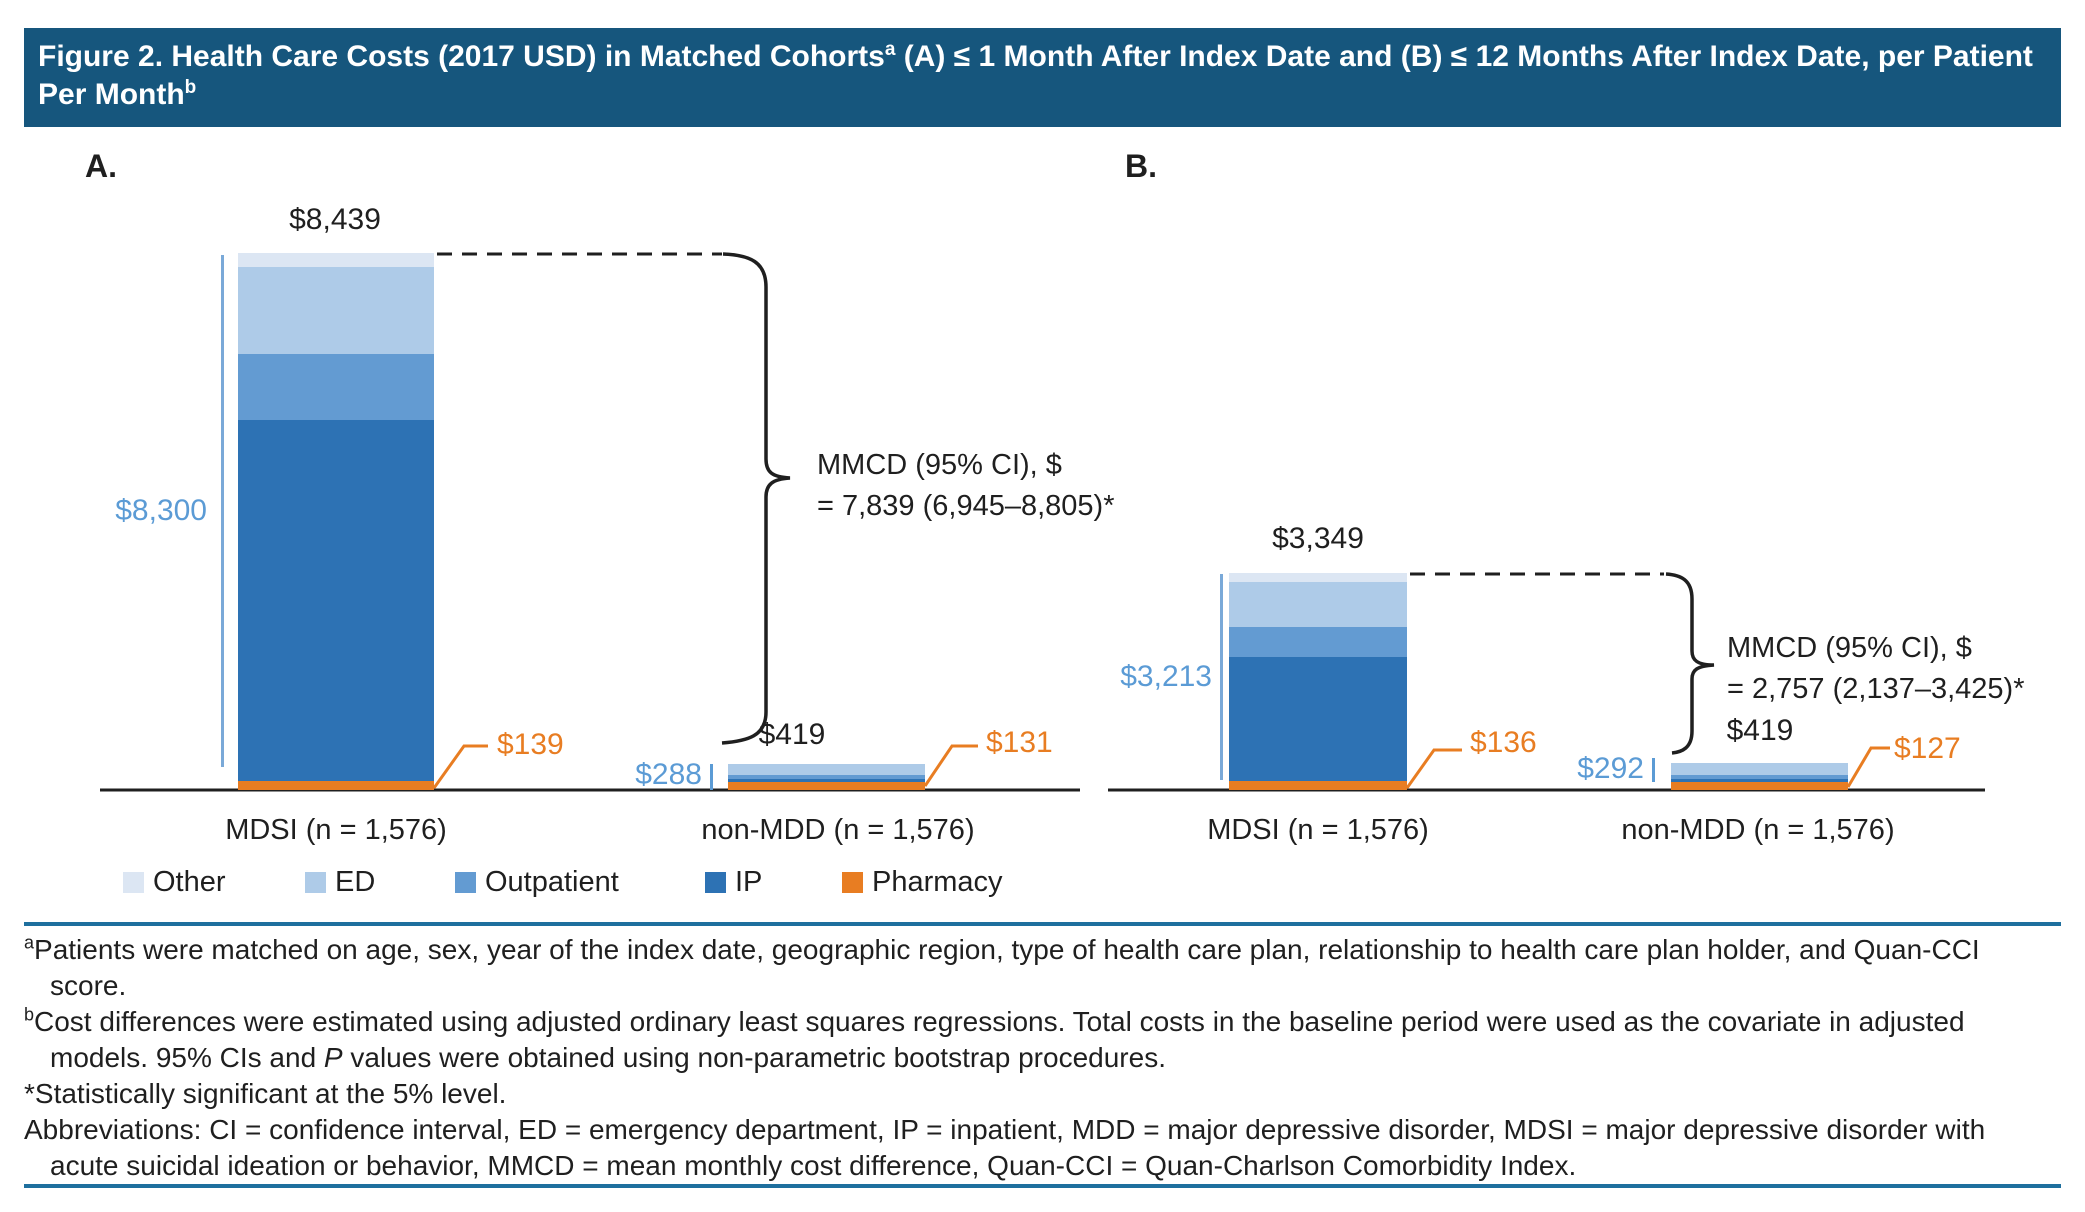  I want to click on legend-swatch-other, so click(133, 882).